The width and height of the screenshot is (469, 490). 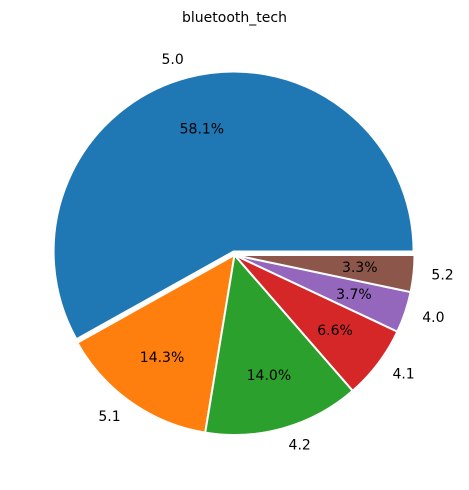 I want to click on slice-label-5-0: 5.0, so click(x=172, y=60).